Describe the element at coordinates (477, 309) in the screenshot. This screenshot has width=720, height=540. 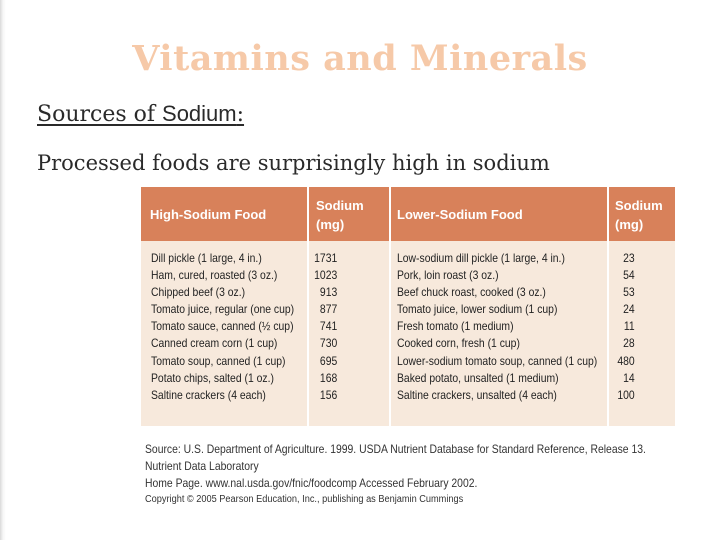
I see `table-cell: Tomato juice, lower sodium (1 cup)` at that location.